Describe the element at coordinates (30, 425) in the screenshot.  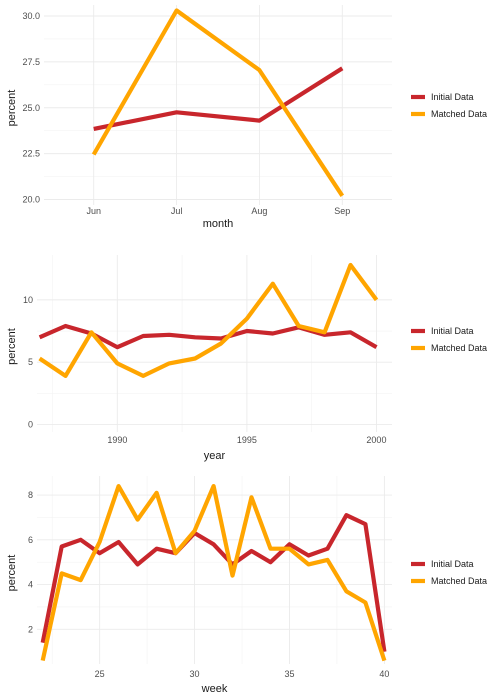
I see `y-tick-label: 0` at that location.